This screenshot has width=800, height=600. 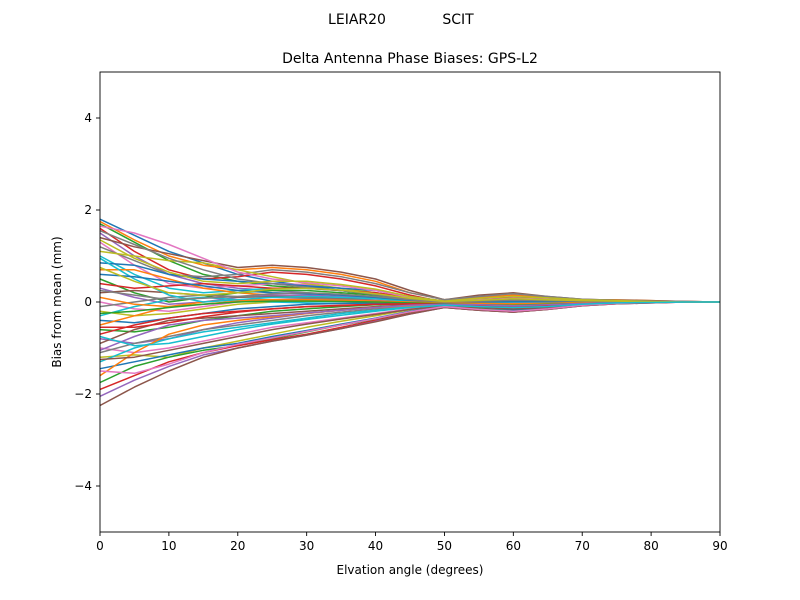 I want to click on y-axis-label: Bias from mean (mm), so click(x=57, y=301).